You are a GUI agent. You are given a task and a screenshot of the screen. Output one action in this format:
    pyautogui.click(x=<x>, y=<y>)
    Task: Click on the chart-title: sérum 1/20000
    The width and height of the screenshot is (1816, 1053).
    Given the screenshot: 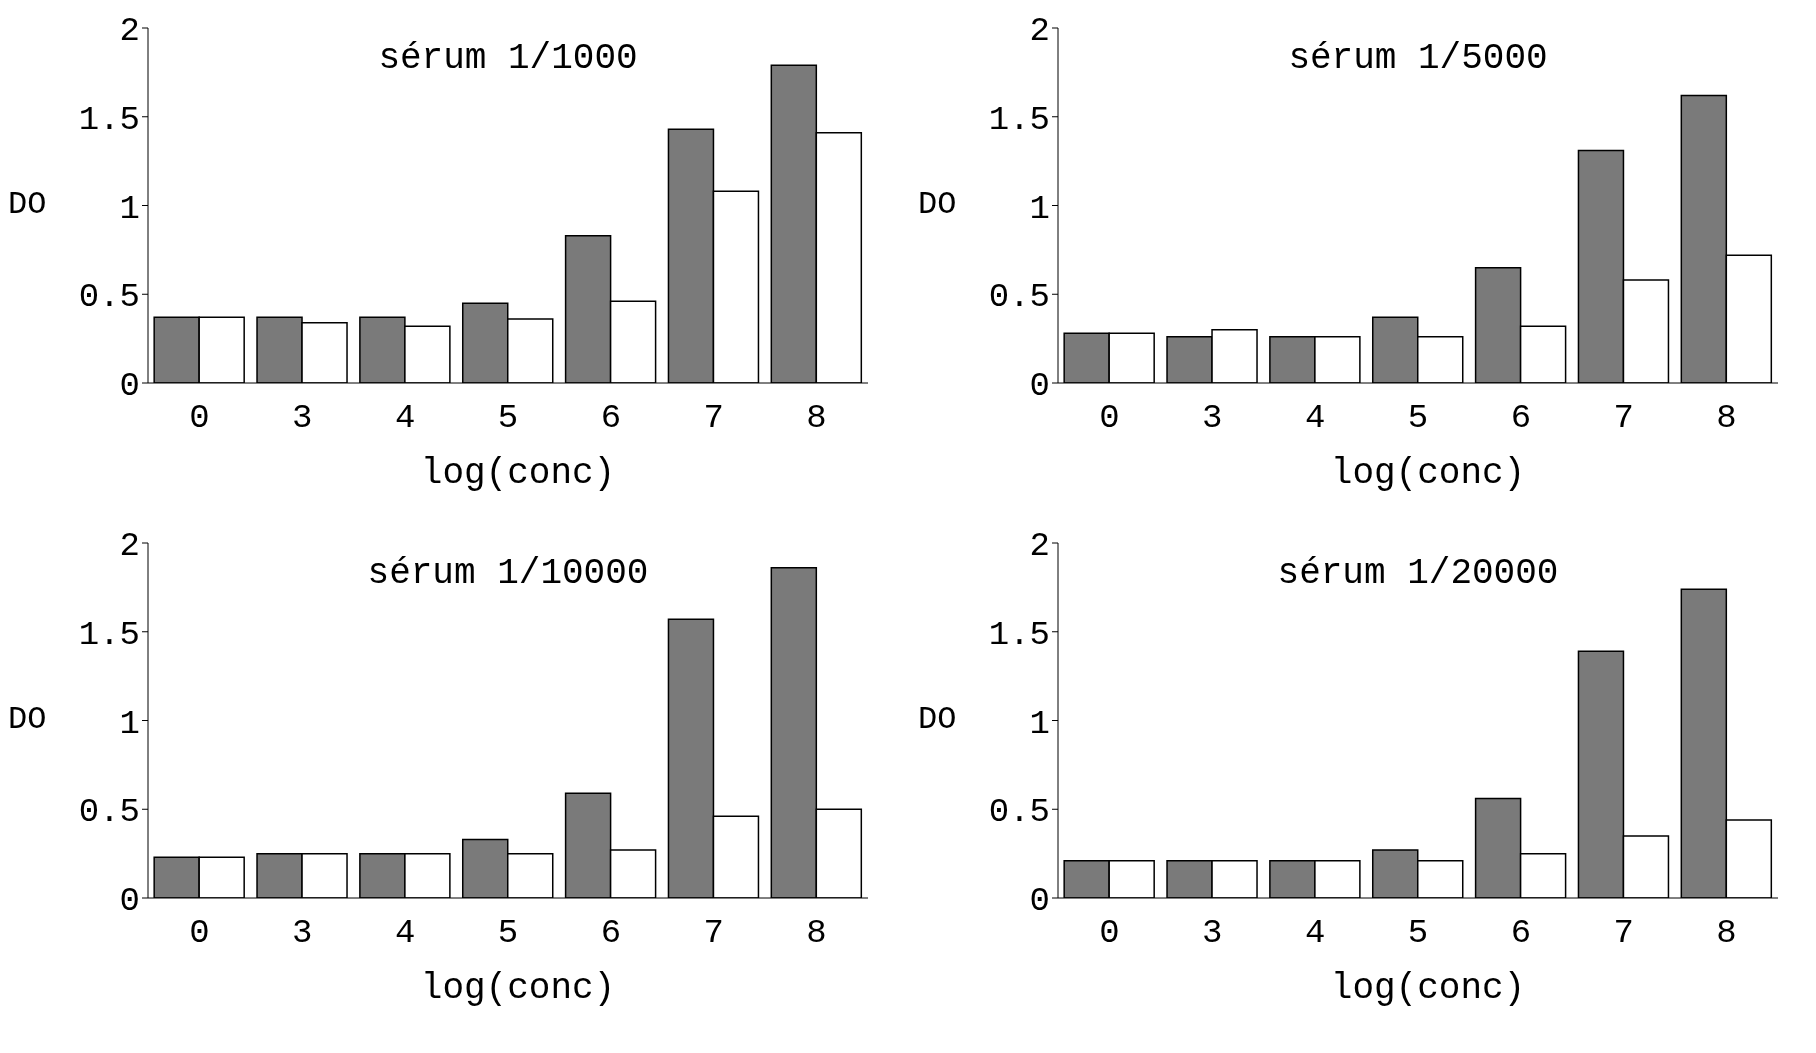 What is the action you would take?
    pyautogui.click(x=1418, y=573)
    